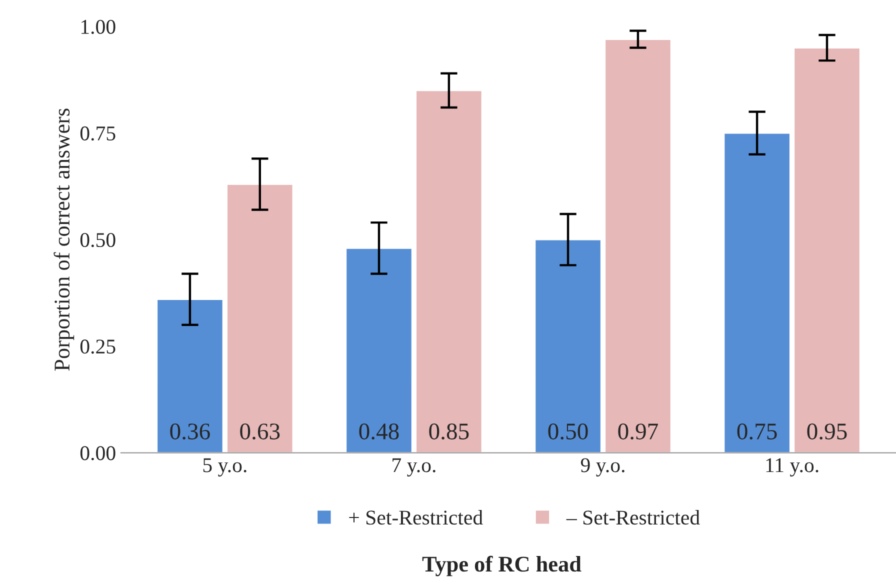  What do you see at coordinates (638, 432) in the screenshot?
I see `data-label: 0.97` at bounding box center [638, 432].